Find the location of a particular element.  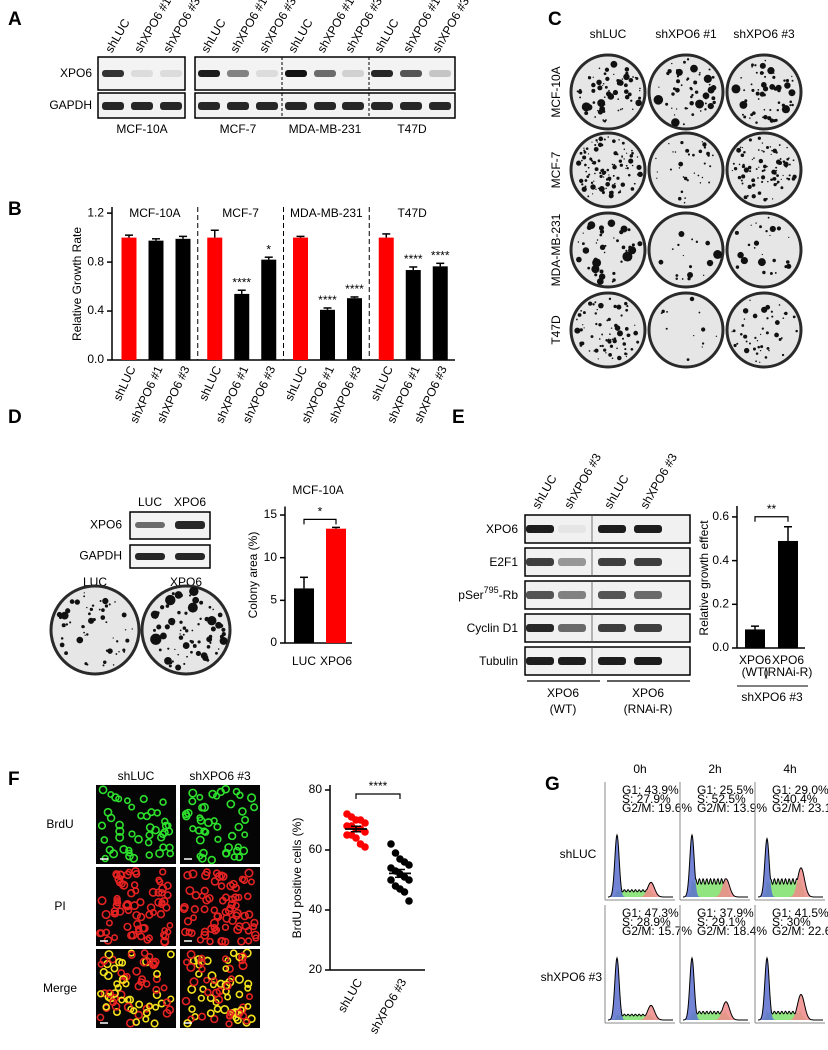

y-tick-label: 40 is located at coordinates (316, 909).